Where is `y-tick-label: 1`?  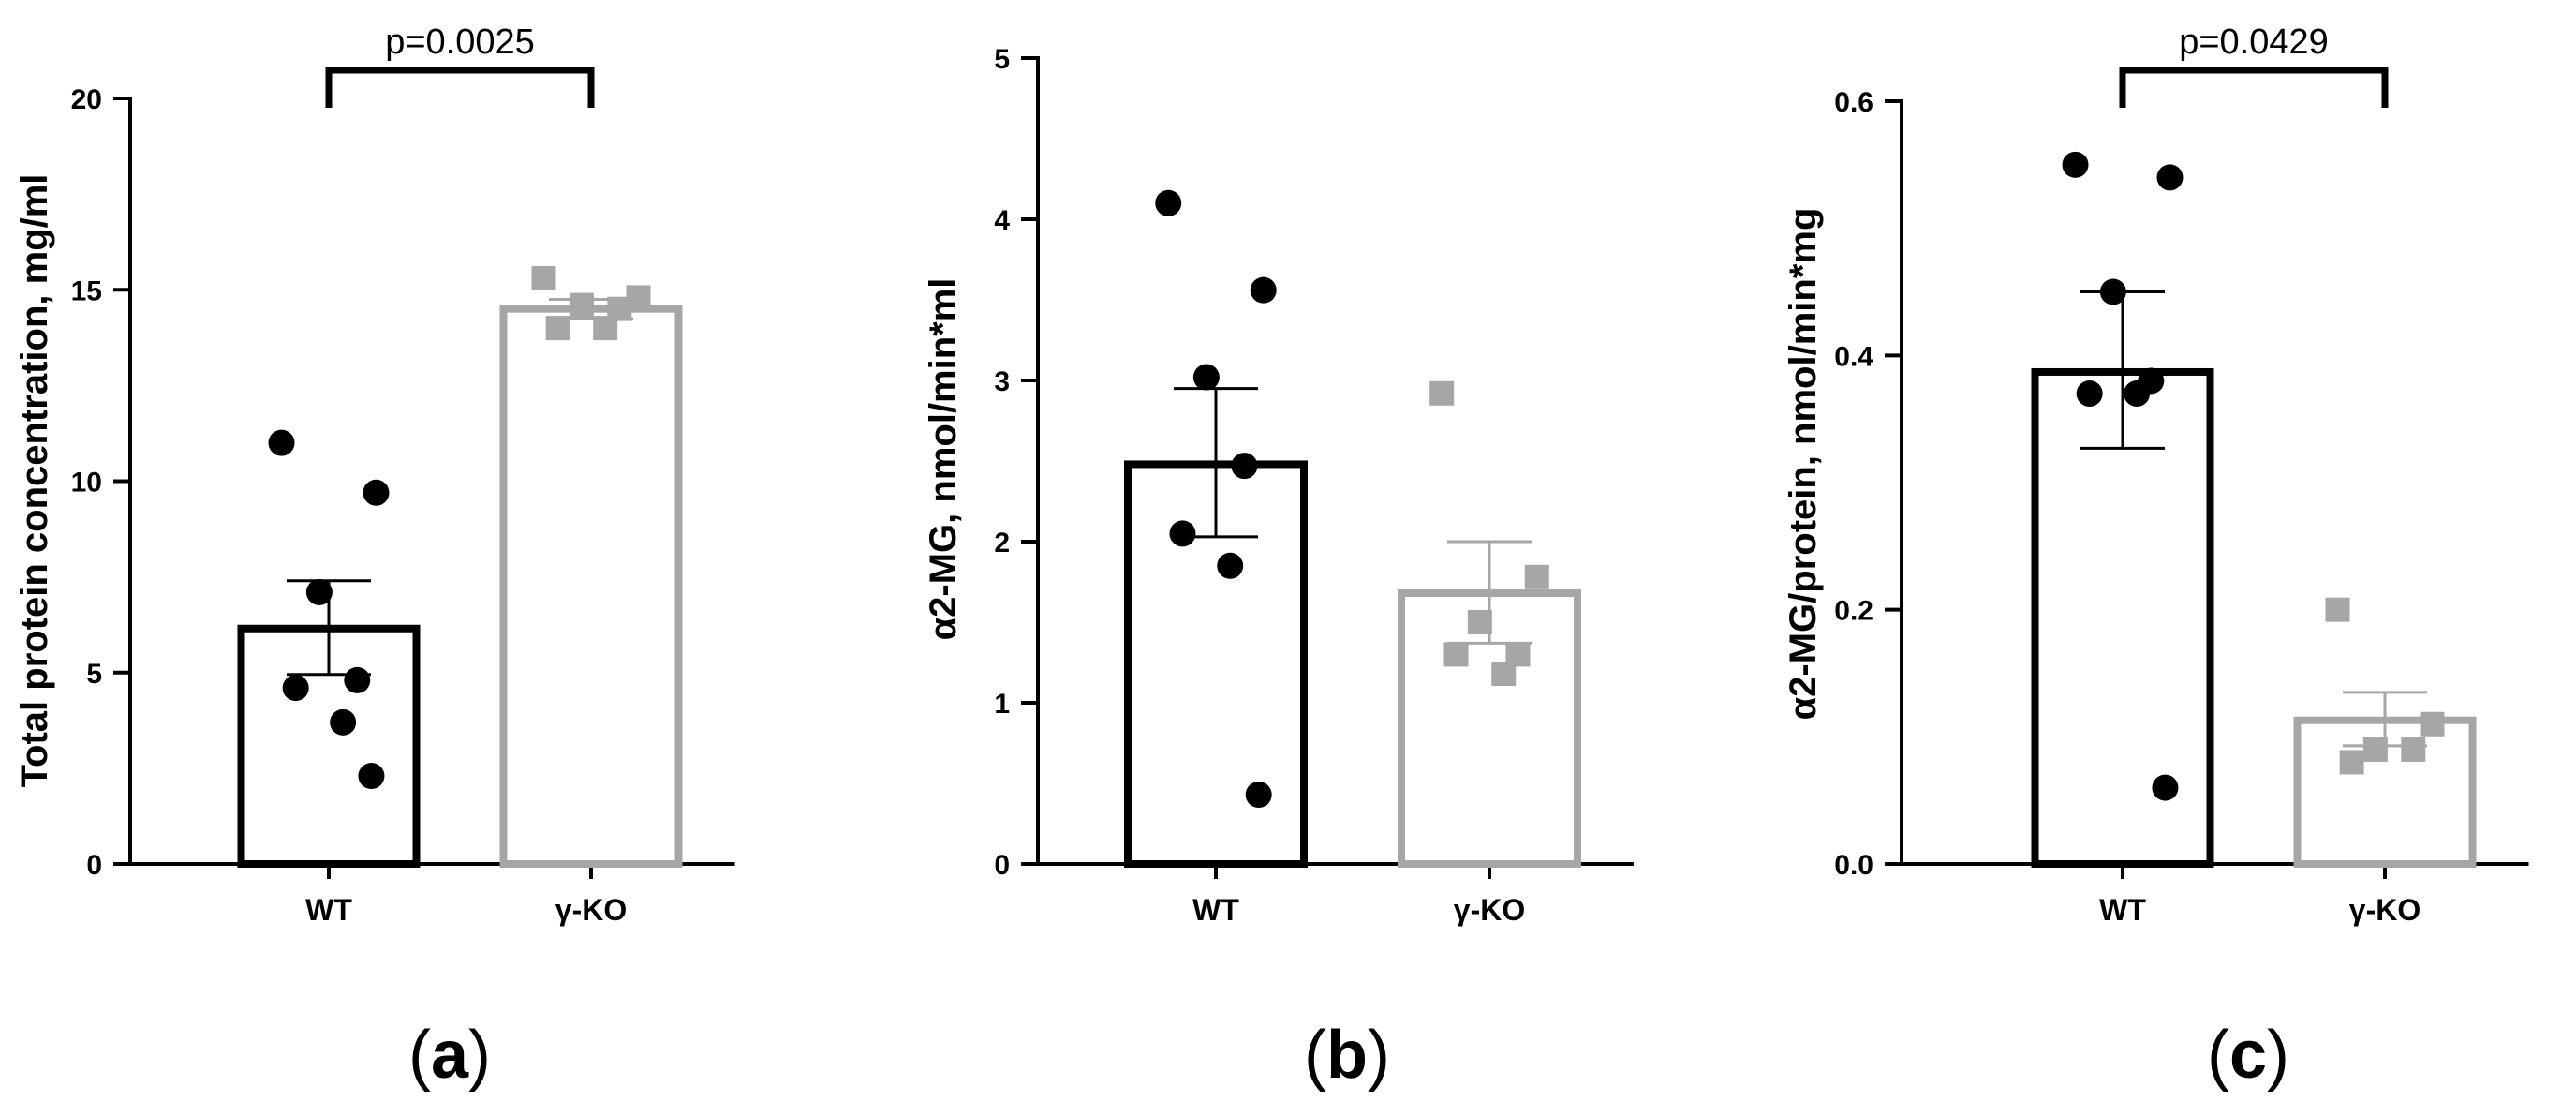 y-tick-label: 1 is located at coordinates (1002, 704).